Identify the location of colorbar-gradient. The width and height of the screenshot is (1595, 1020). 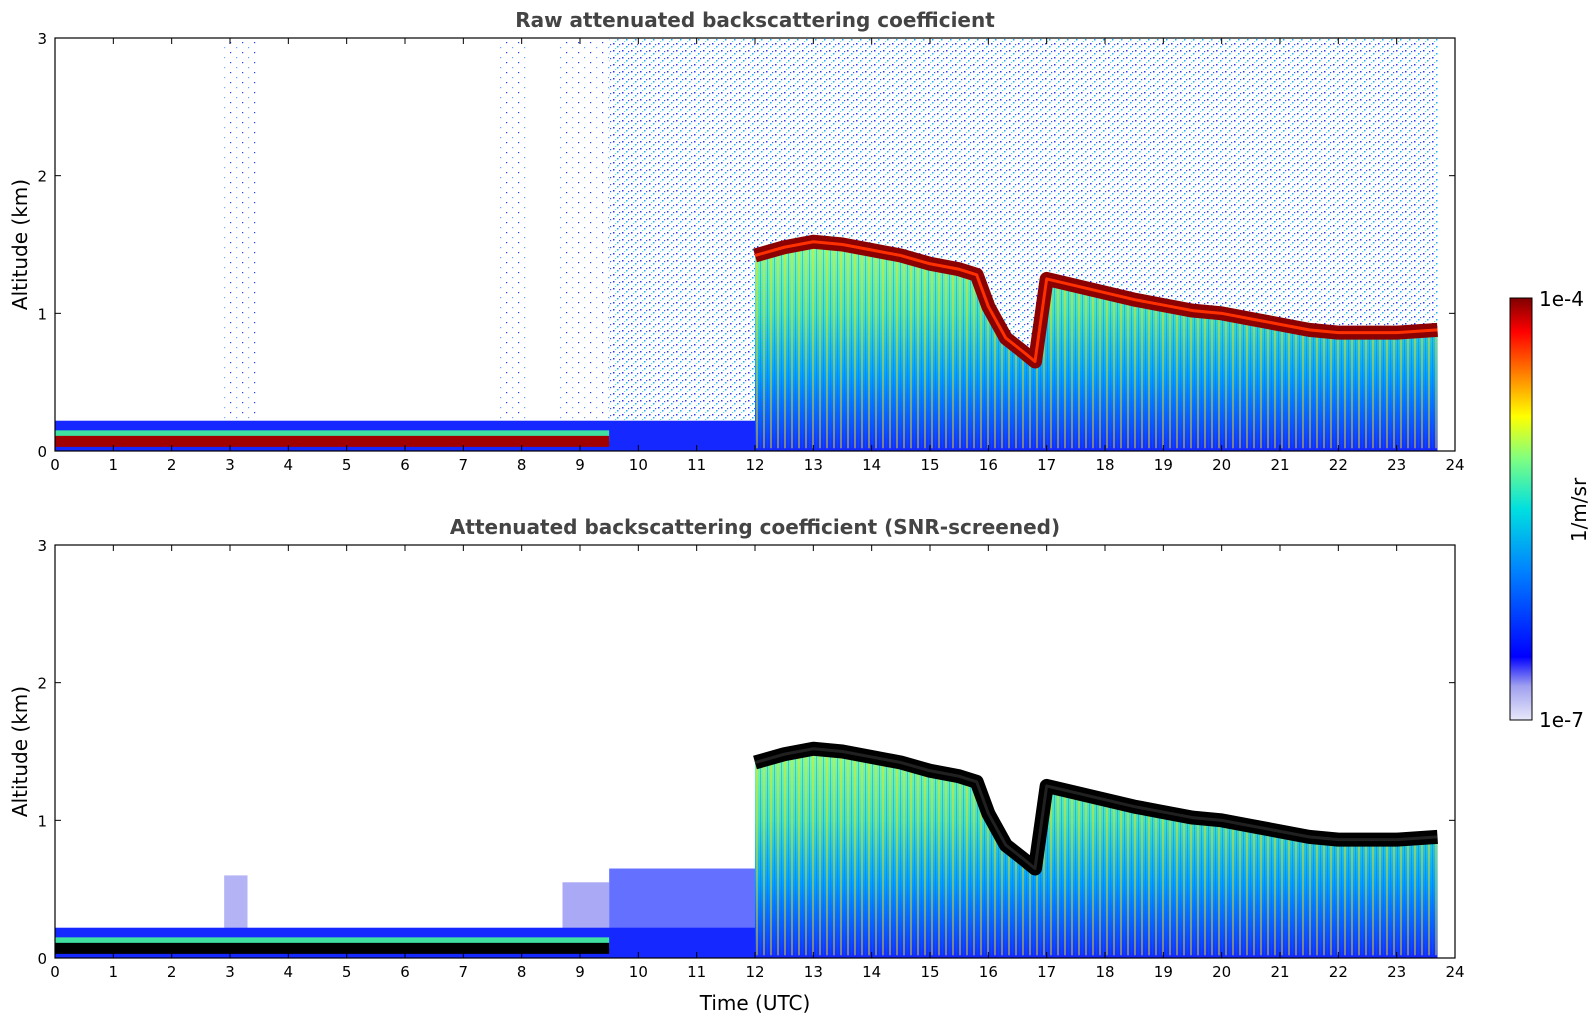
(1521, 509).